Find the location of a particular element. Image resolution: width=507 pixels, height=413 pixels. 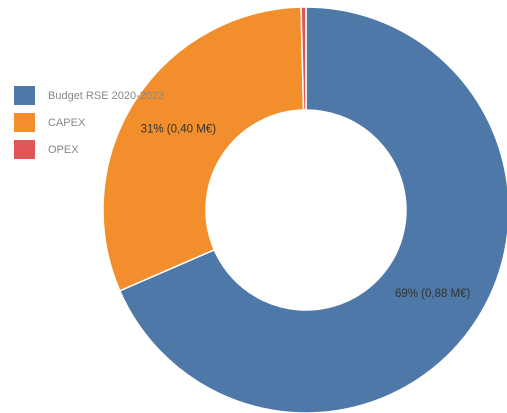

legend-item-budget: Budget RSE 2020-2023 is located at coordinates (89, 95).